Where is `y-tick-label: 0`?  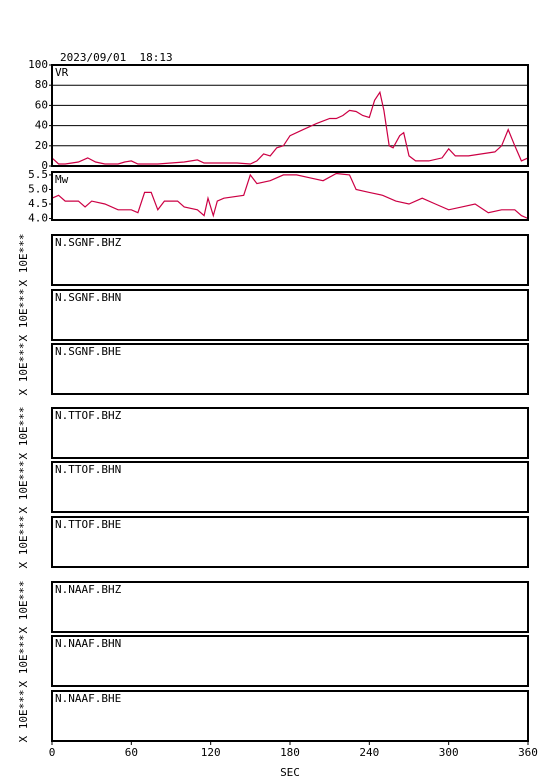
y-tick-label: 0 is located at coordinates (44, 165).